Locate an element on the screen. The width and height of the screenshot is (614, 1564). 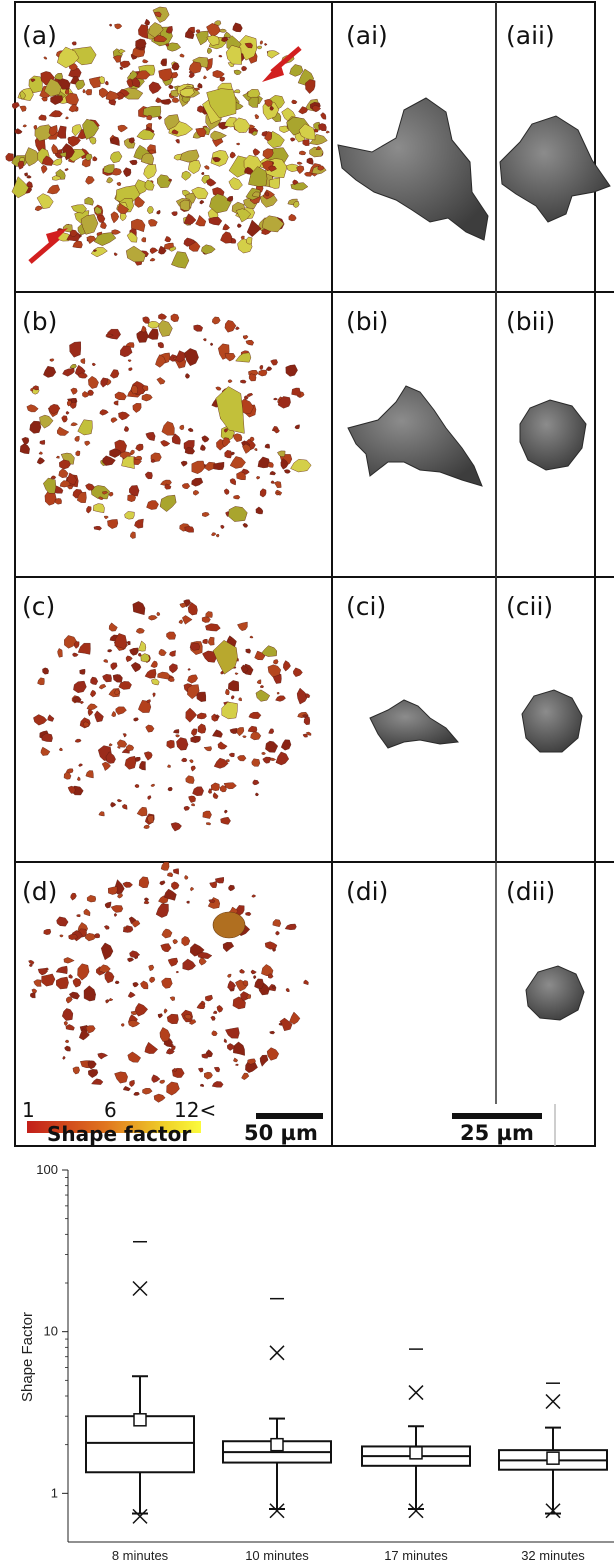
panel-label-b: (b) is located at coordinates (39, 321).